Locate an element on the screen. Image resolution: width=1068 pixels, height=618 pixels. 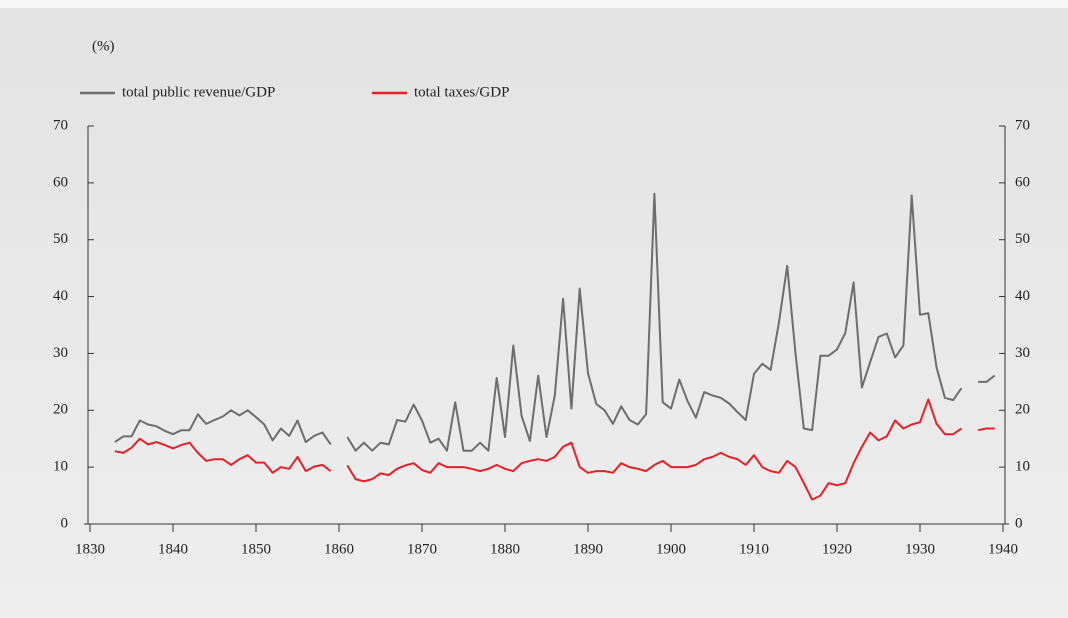
y-tick-label: 0 is located at coordinates (65, 523).